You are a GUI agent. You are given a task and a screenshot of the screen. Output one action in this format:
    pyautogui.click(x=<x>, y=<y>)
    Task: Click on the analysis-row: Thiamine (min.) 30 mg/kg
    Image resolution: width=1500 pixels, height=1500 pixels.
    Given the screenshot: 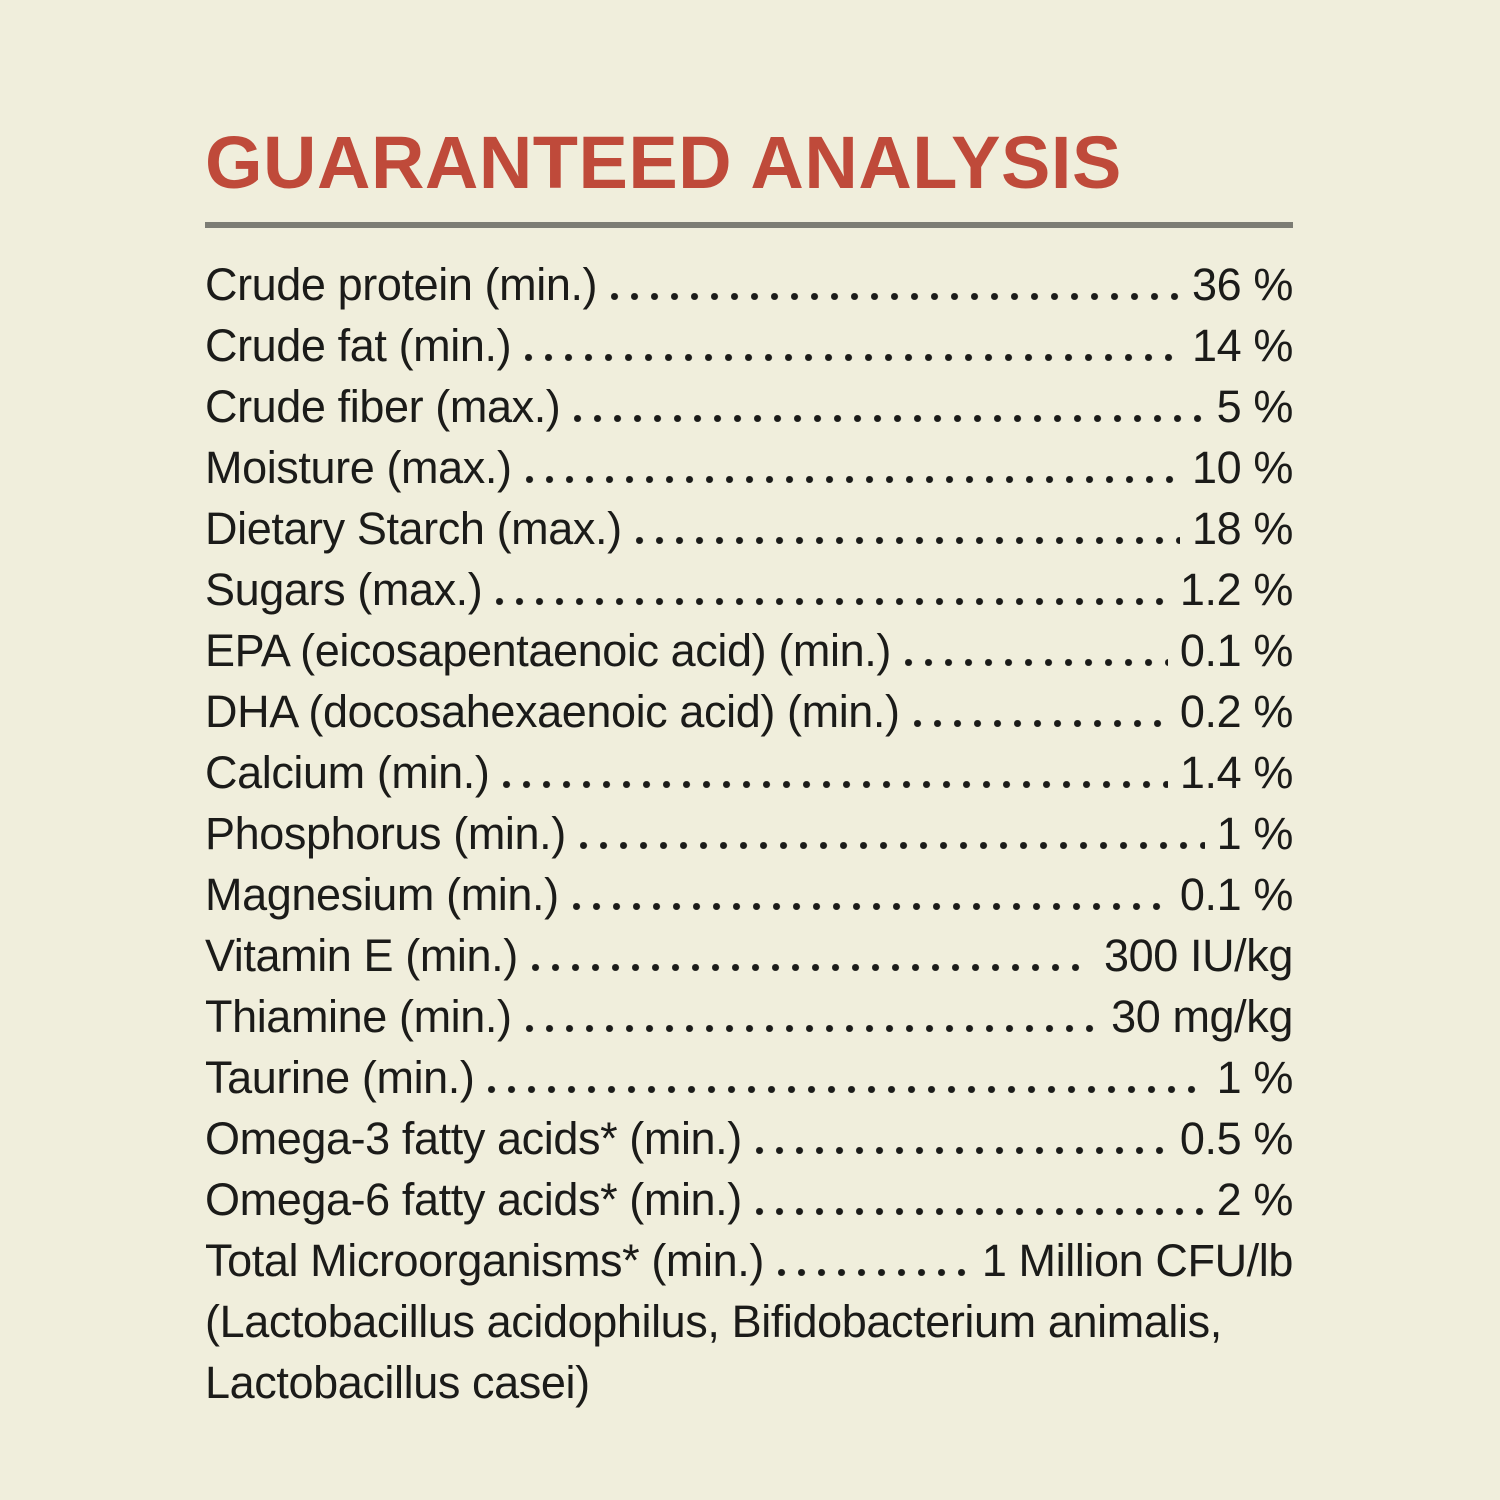 What is the action you would take?
    pyautogui.click(x=749, y=1016)
    